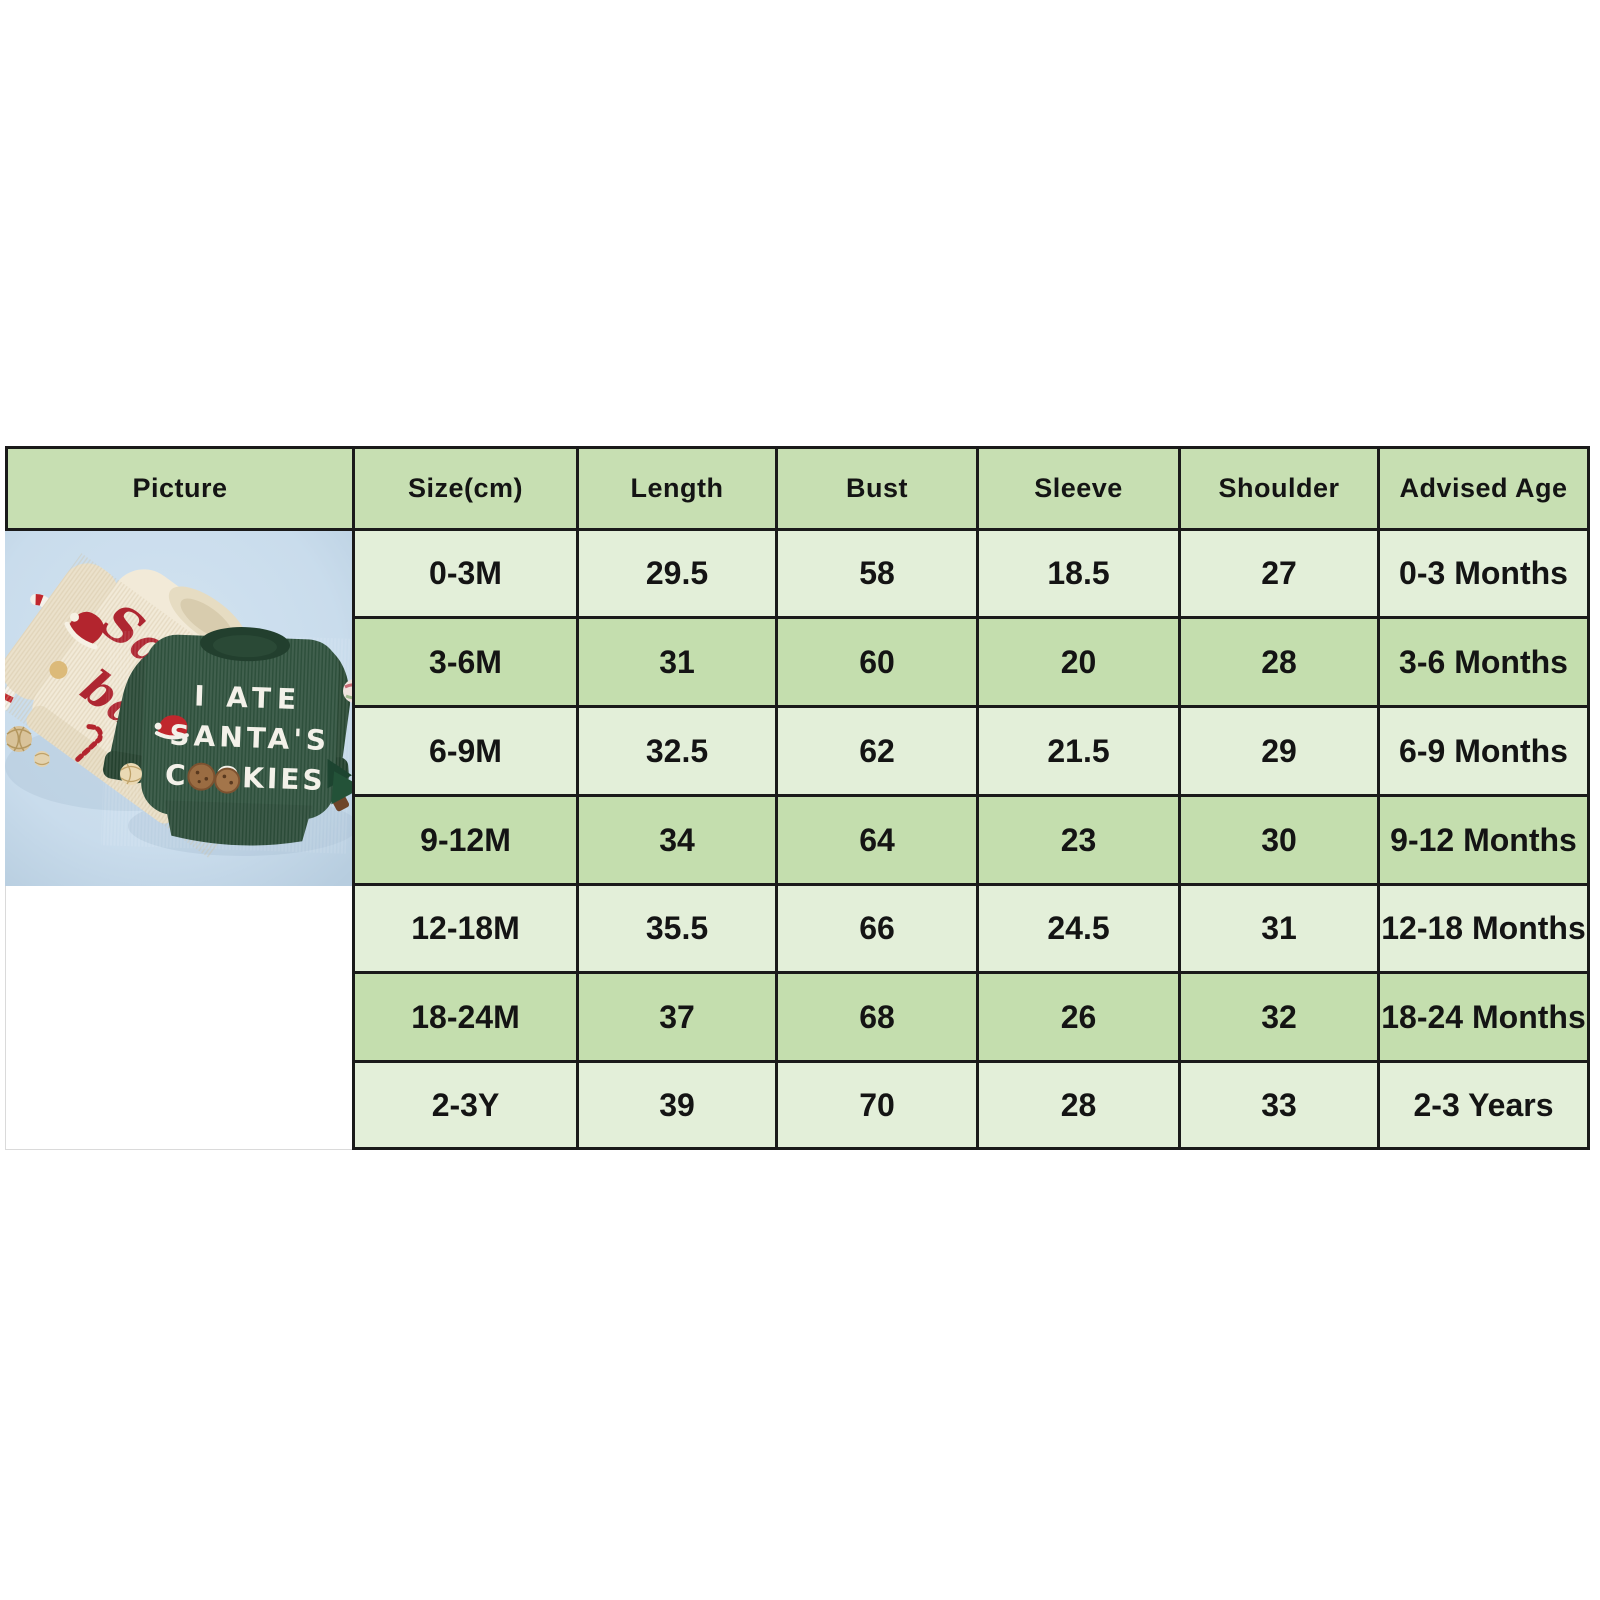  What do you see at coordinates (171, 727) in the screenshot?
I see `santa-hat-motif` at bounding box center [171, 727].